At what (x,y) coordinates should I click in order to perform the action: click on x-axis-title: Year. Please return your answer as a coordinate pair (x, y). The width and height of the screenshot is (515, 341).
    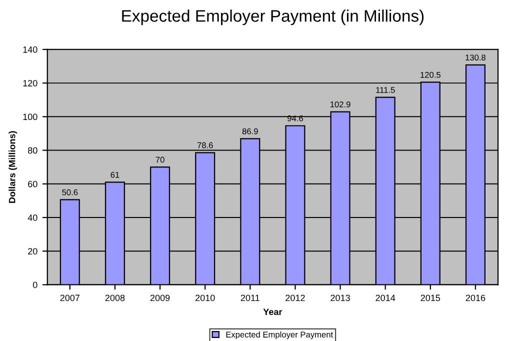
    Looking at the image, I should click on (272, 312).